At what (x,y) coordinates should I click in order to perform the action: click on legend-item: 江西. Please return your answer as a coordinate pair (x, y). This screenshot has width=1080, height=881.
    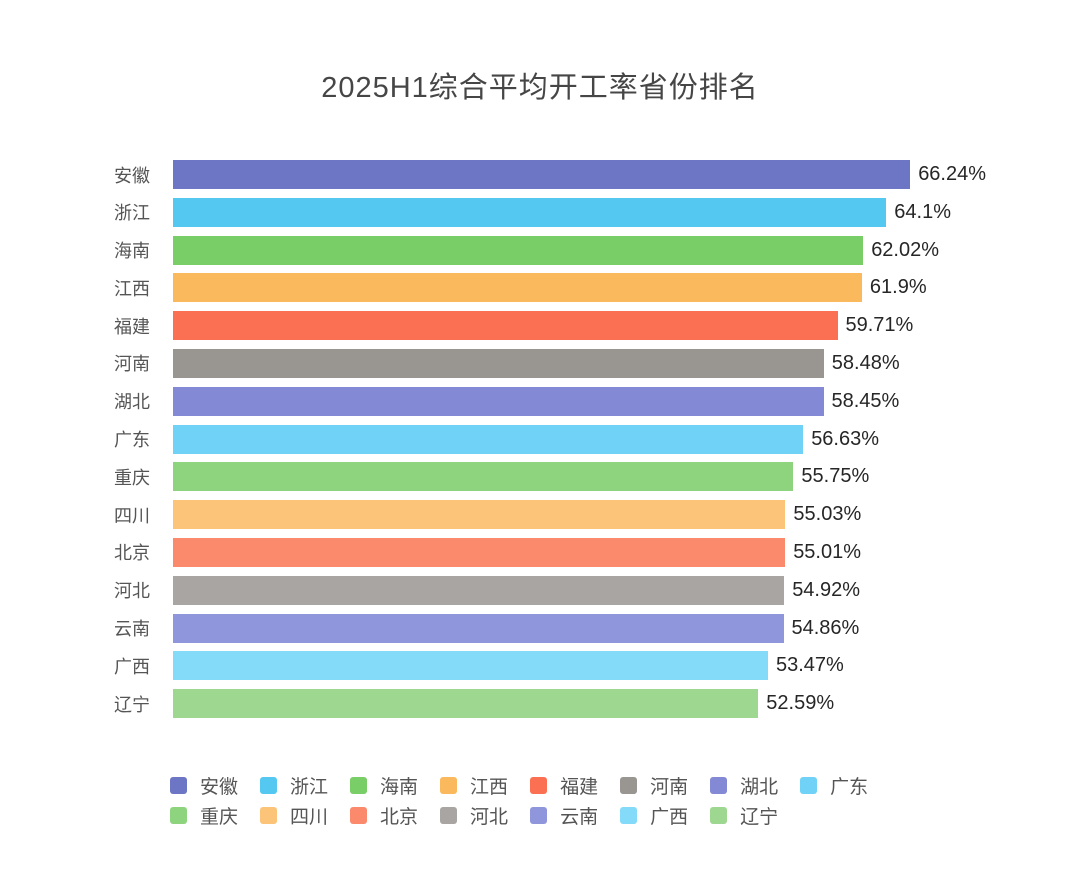
    Looking at the image, I should click on (474, 787).